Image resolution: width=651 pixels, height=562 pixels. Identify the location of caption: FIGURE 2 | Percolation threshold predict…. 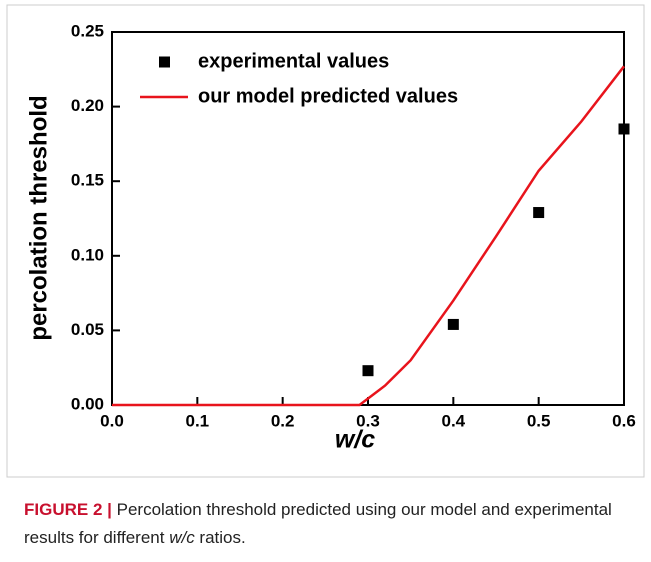
(324, 524).